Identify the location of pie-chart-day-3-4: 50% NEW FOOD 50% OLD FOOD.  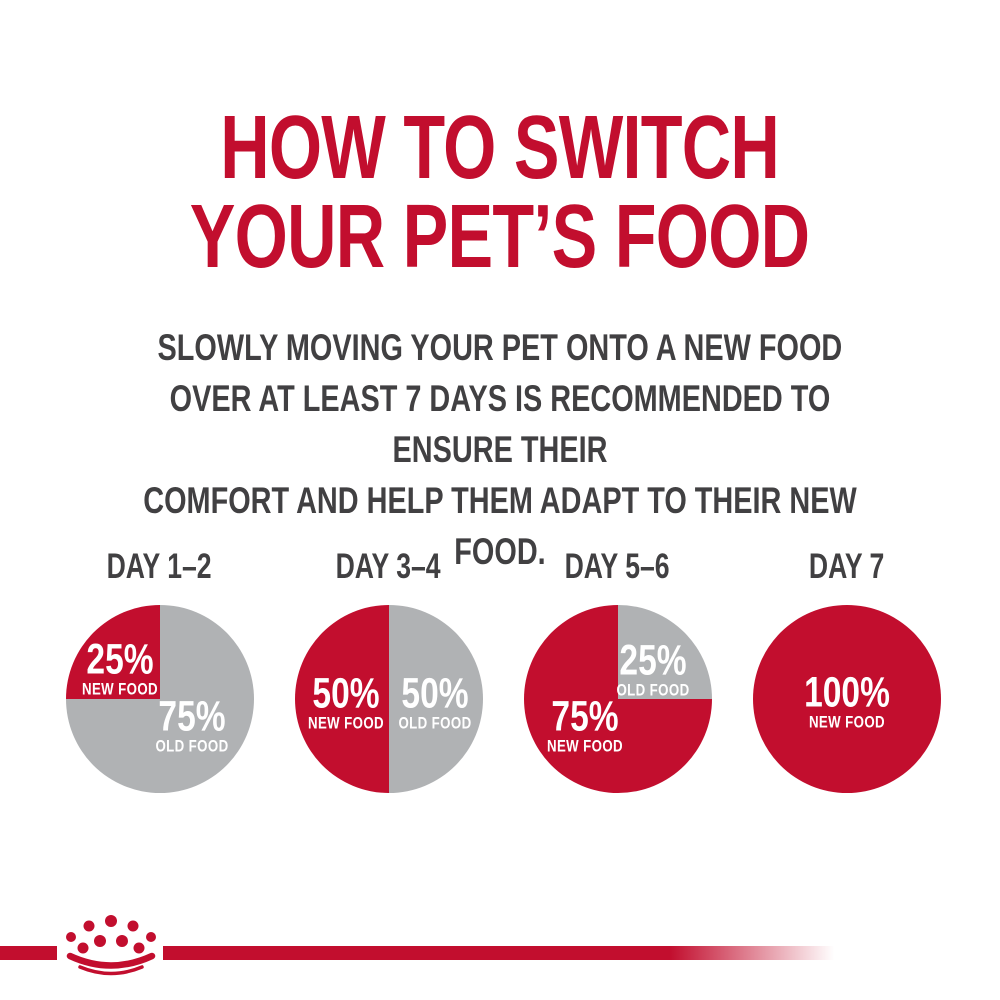
(388, 699).